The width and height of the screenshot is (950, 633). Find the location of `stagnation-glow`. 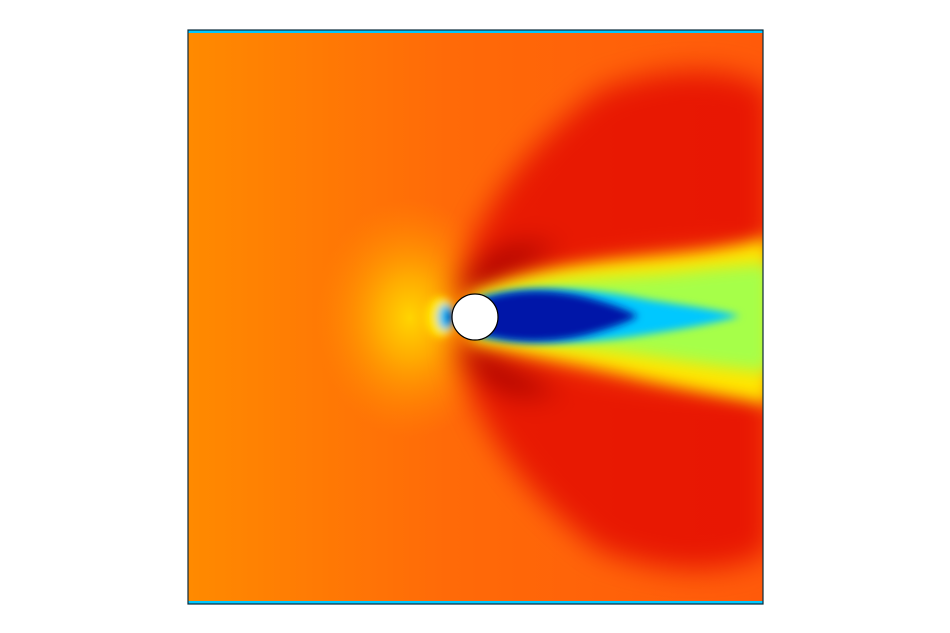

stagnation-glow is located at coordinates (410, 318).